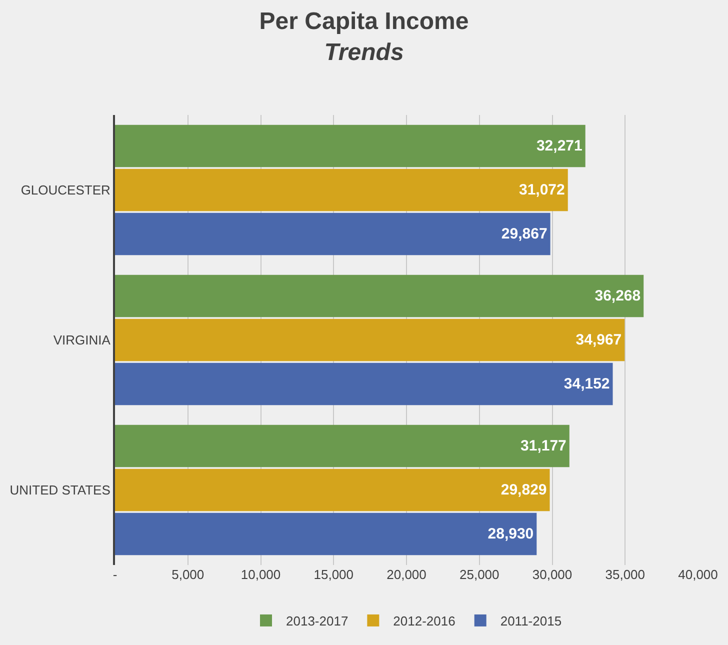 This screenshot has height=645, width=728. Describe the element at coordinates (406, 574) in the screenshot. I see `x-tick-label: 20,000` at that location.